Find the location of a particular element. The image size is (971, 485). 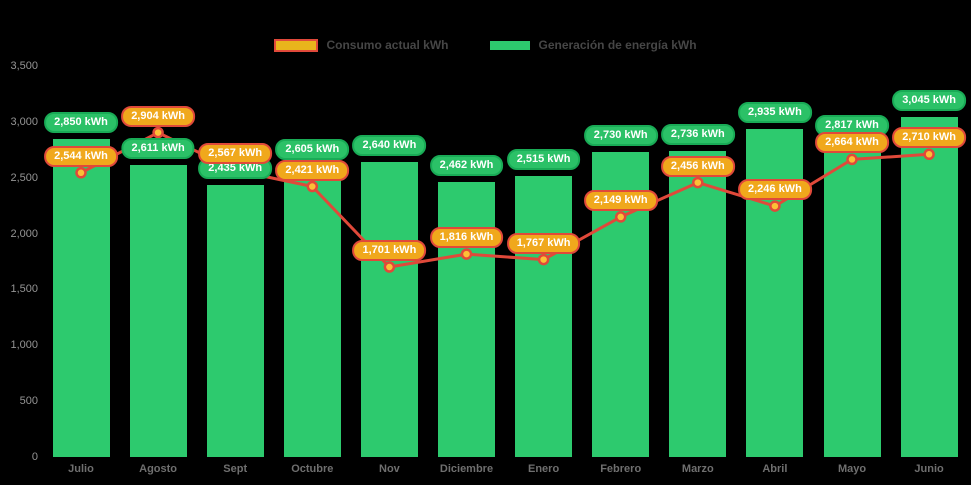

consumo-legend-swatch is located at coordinates (296, 45).